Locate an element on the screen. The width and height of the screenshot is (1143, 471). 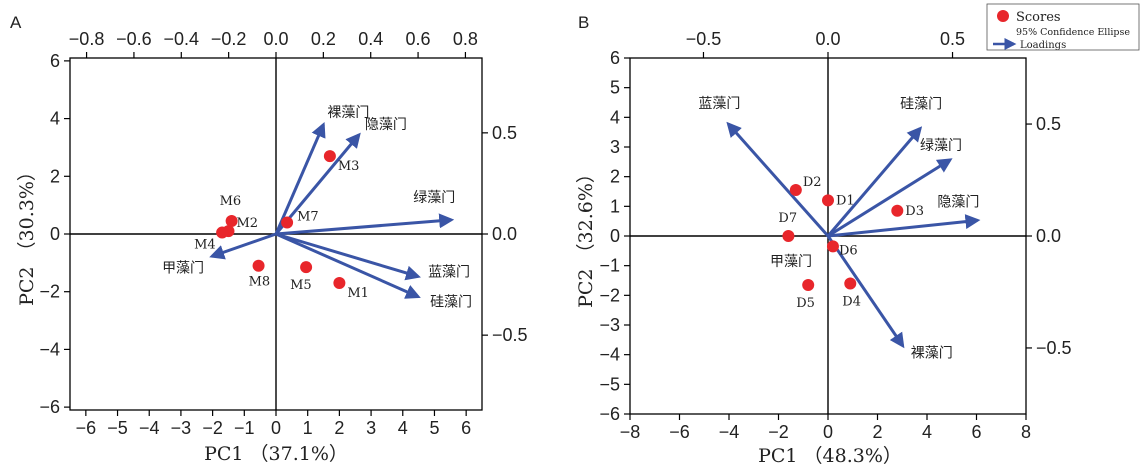
loading-label: 绿藻门 is located at coordinates (434, 198).